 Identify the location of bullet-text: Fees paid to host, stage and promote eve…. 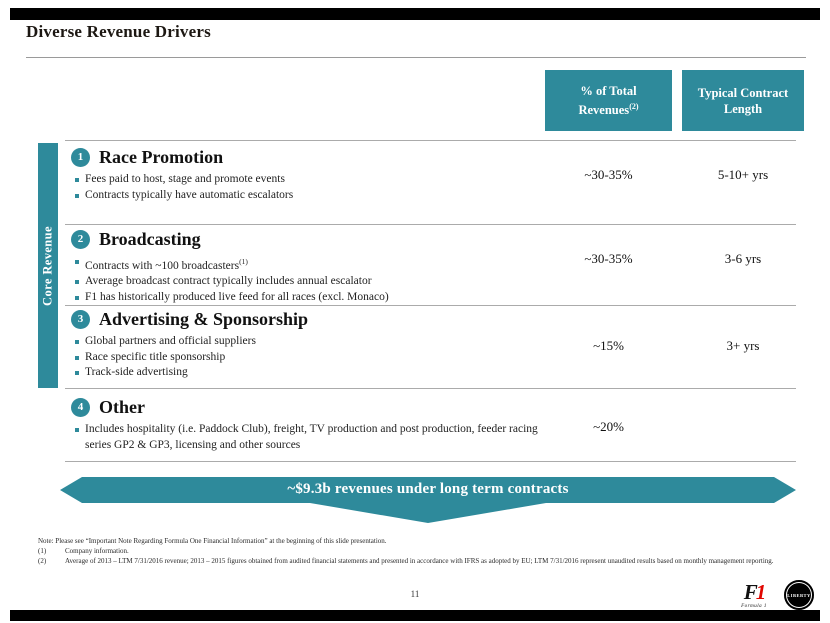
(185, 179).